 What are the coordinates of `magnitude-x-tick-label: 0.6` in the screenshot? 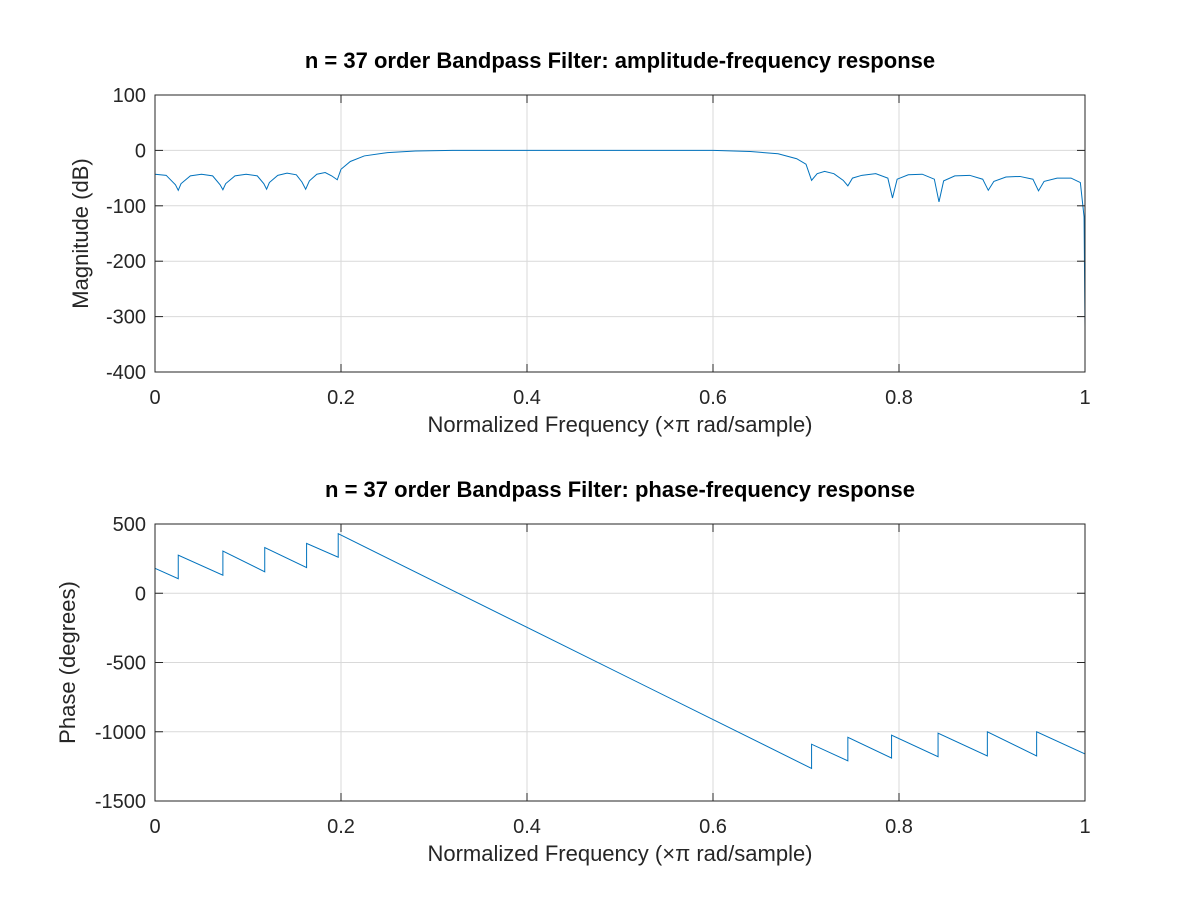 It's located at (713, 398).